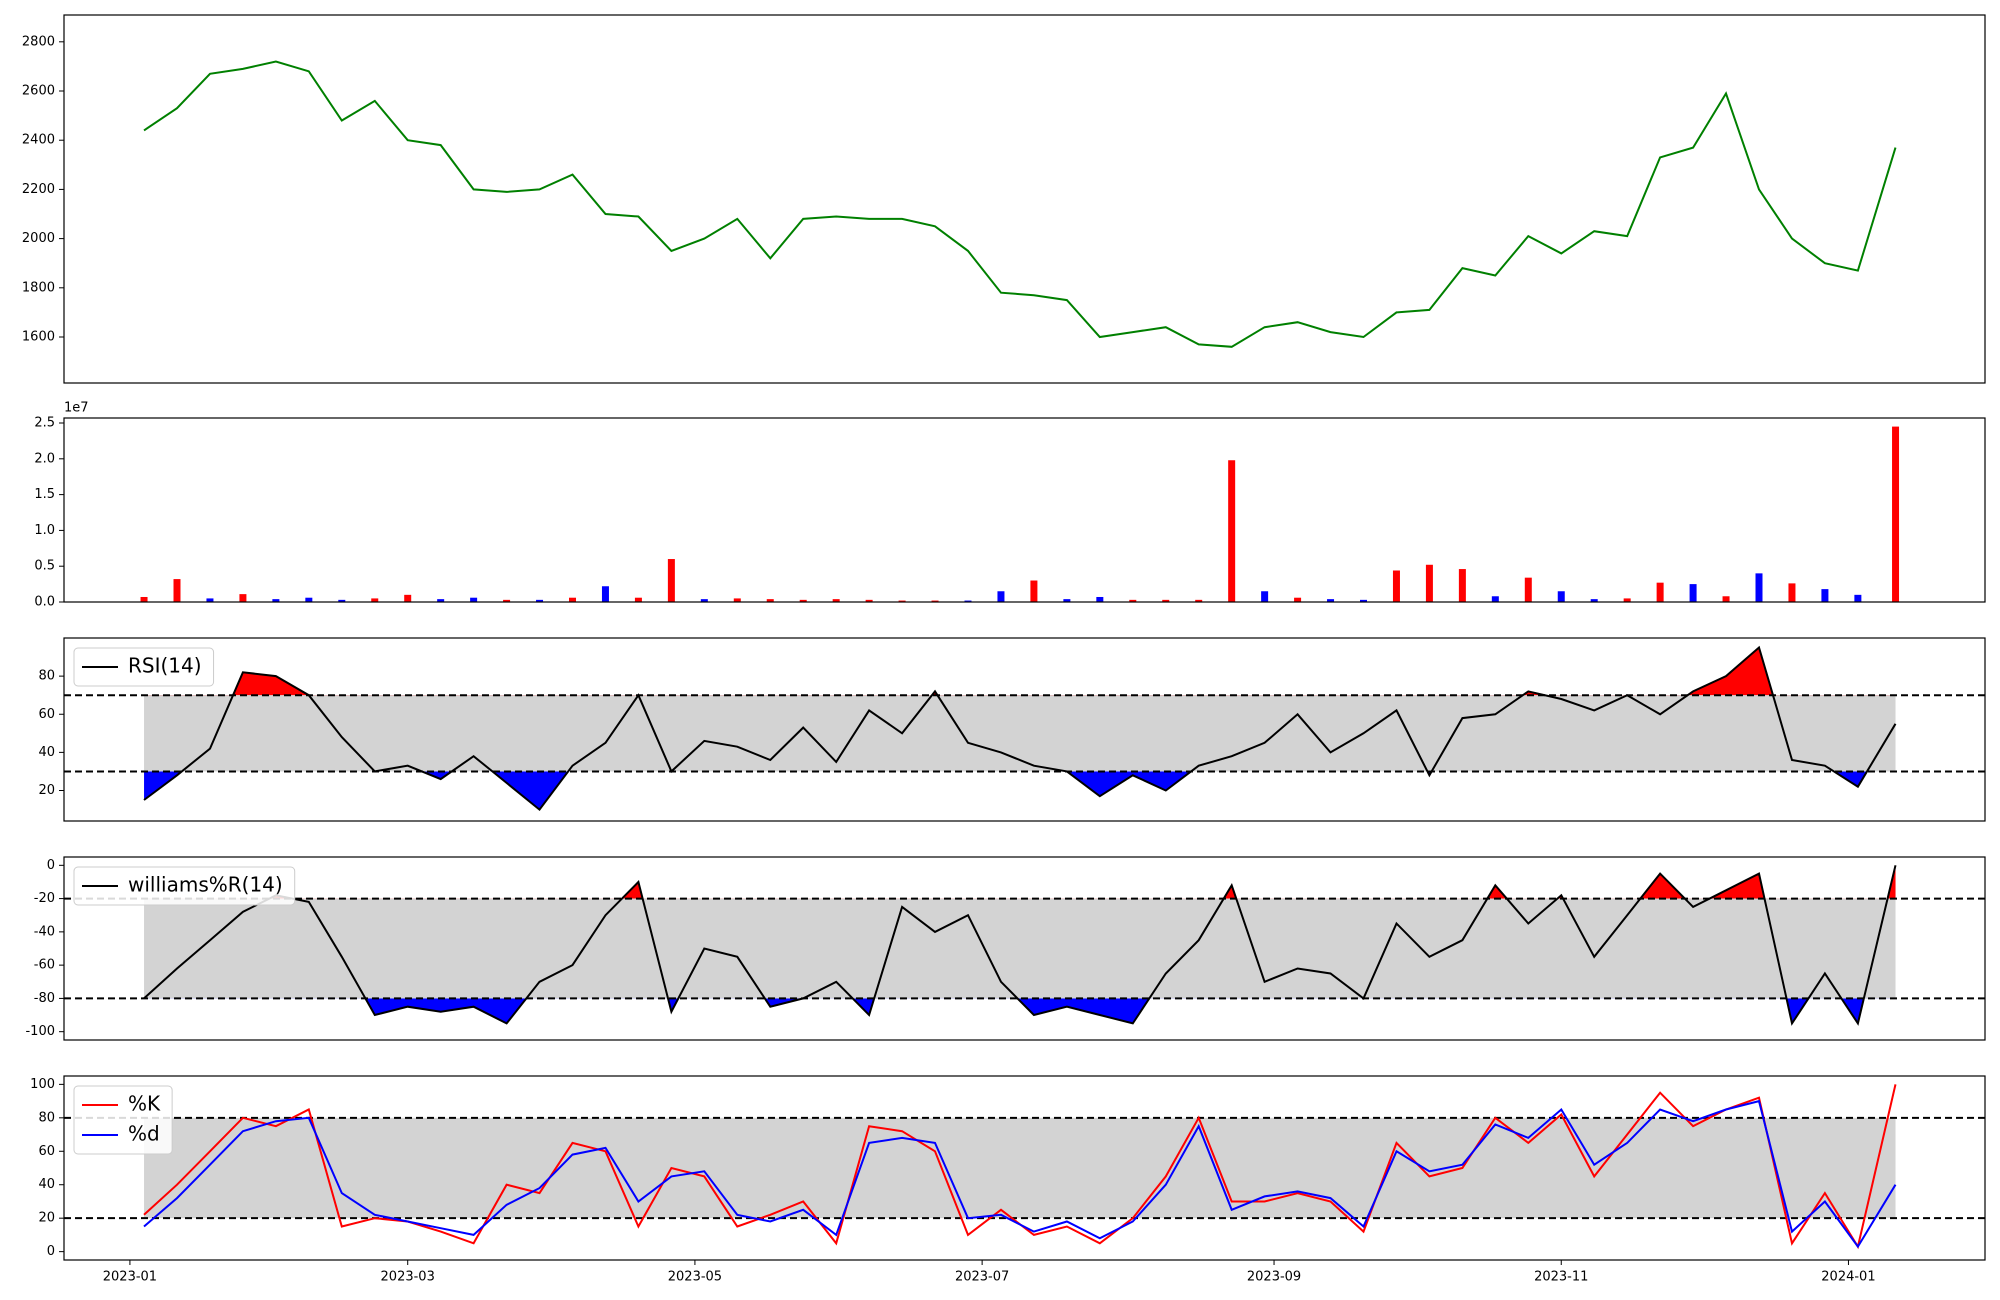 Image resolution: width=2000 pixels, height=1300 pixels. I want to click on x-tick-label: 2023-05, so click(695, 1277).